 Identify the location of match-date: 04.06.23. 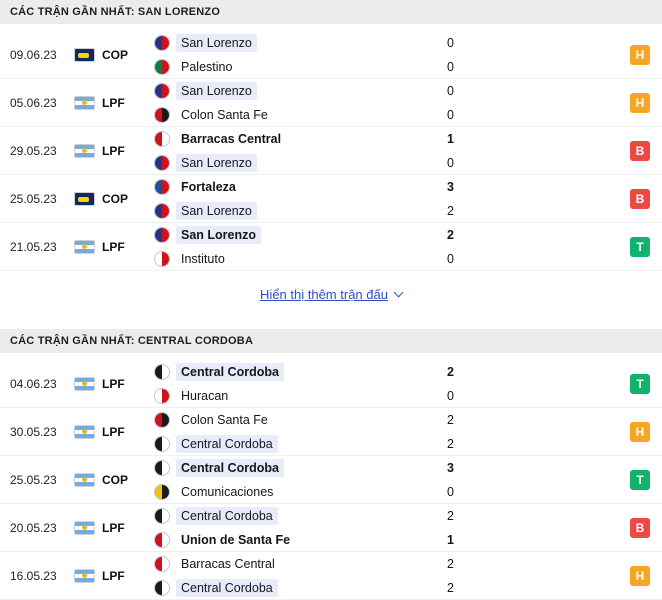
(33, 383).